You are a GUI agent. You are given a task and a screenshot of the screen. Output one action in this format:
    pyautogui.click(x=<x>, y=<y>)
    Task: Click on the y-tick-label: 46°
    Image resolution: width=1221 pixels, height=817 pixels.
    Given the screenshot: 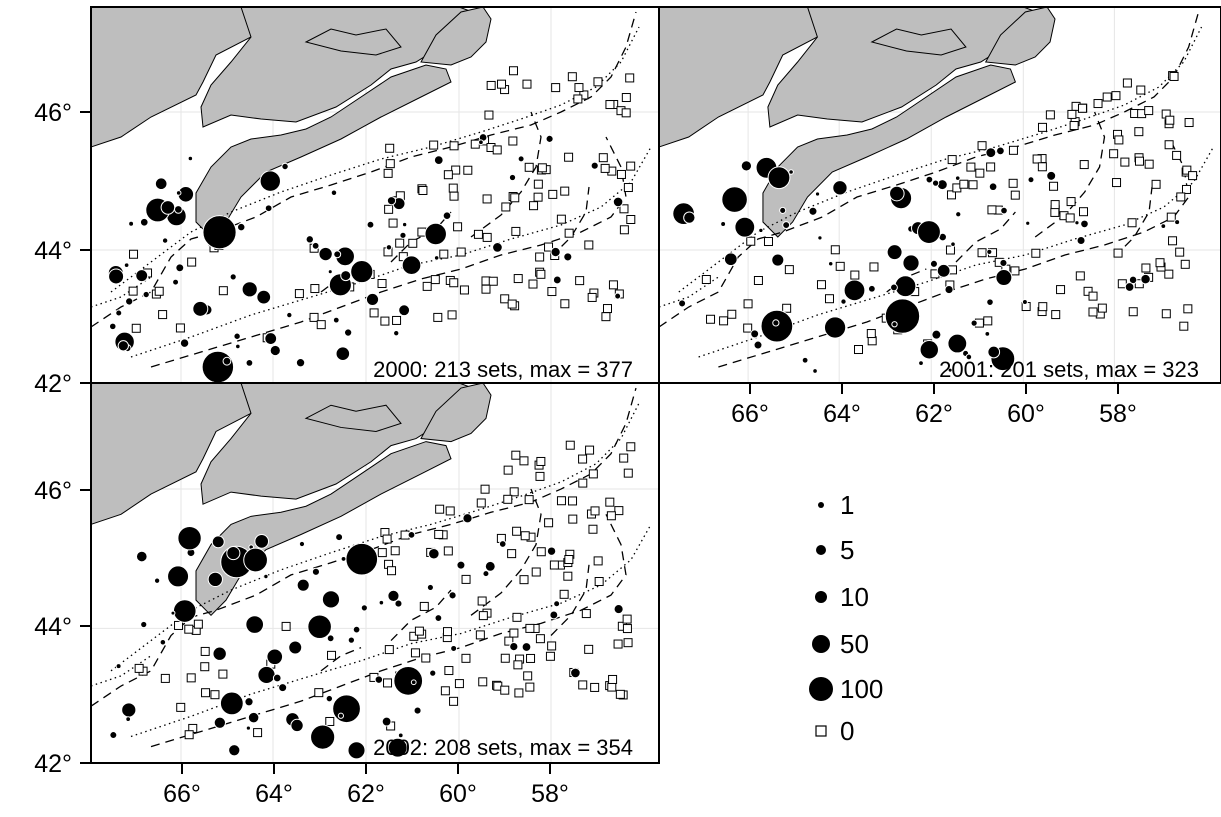 What is the action you would take?
    pyautogui.click(x=53, y=113)
    